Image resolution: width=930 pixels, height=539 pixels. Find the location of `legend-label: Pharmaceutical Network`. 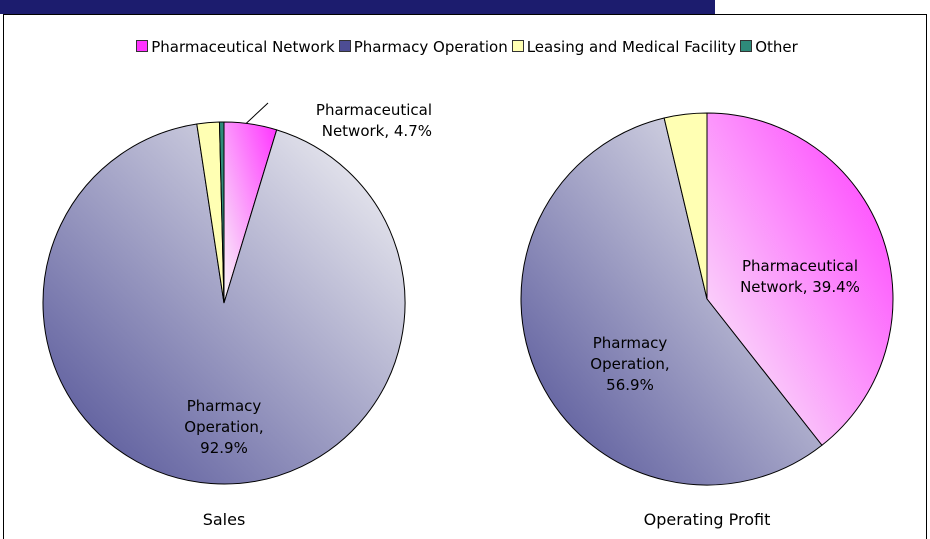

legend-label: Pharmaceutical Network is located at coordinates (243, 47).